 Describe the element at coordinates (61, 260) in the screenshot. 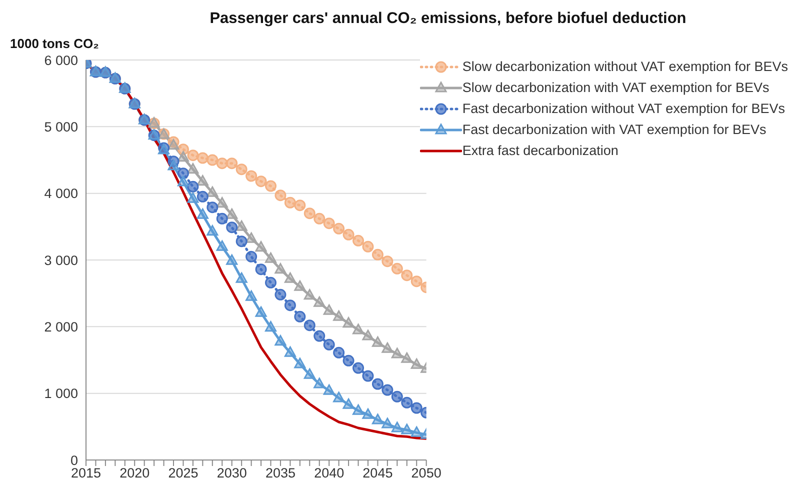

I see `y-tick-label: 3 000` at that location.